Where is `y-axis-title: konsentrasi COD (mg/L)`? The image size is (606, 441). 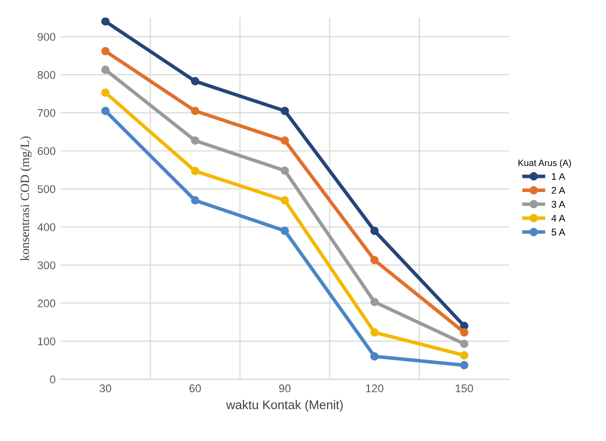
y-axis-title: konsentrasi COD (mg/L) is located at coordinates (26, 198).